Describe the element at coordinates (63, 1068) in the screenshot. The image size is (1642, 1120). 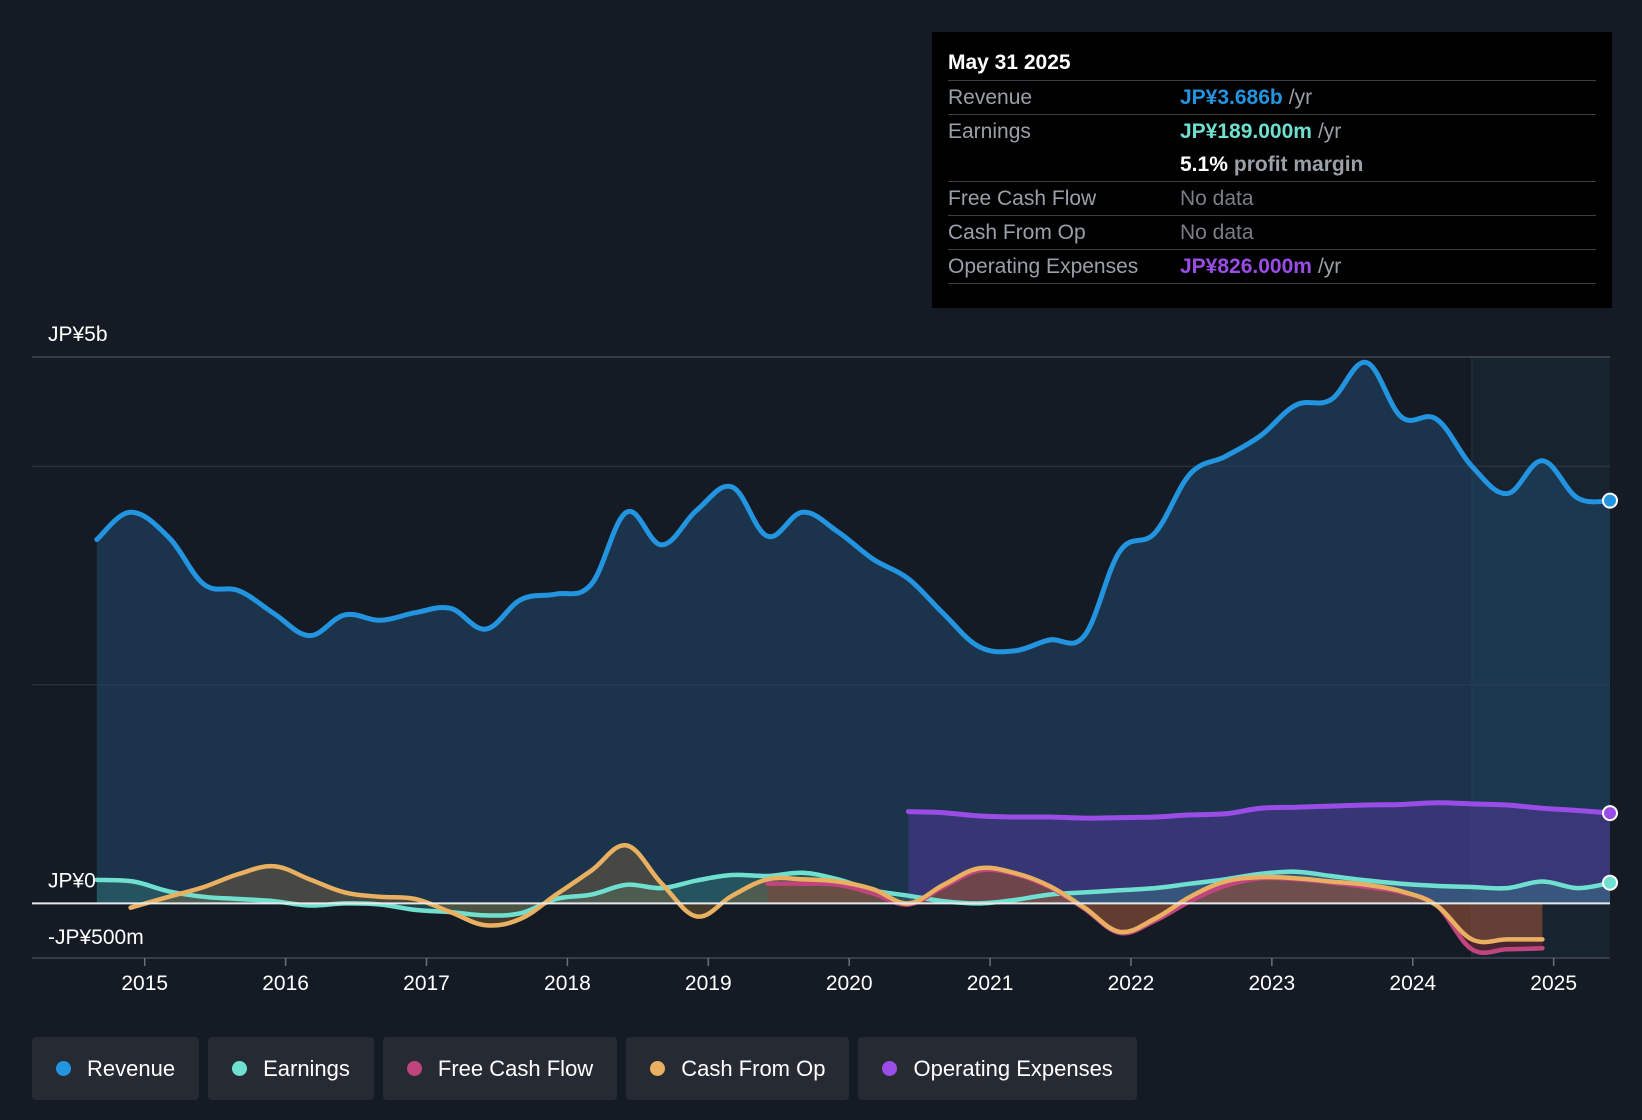
I see `revenue-dot-icon` at that location.